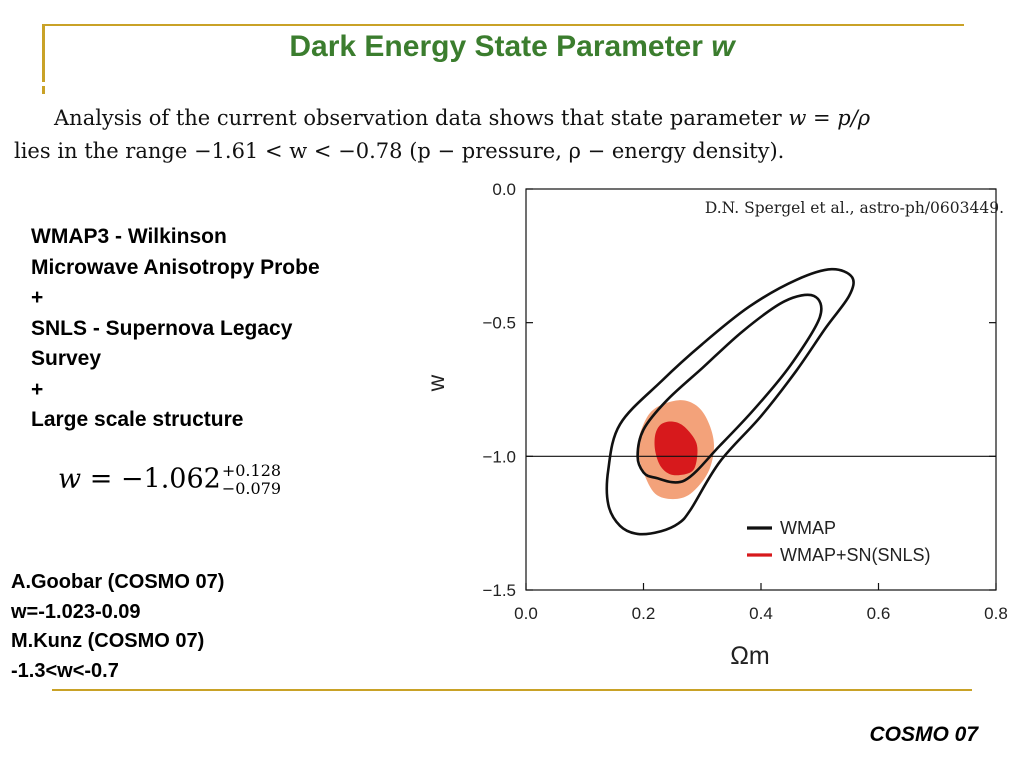 This screenshot has height=768, width=1024. Describe the element at coordinates (723, 46) in the screenshot. I see `slide-title-variable: w` at that location.